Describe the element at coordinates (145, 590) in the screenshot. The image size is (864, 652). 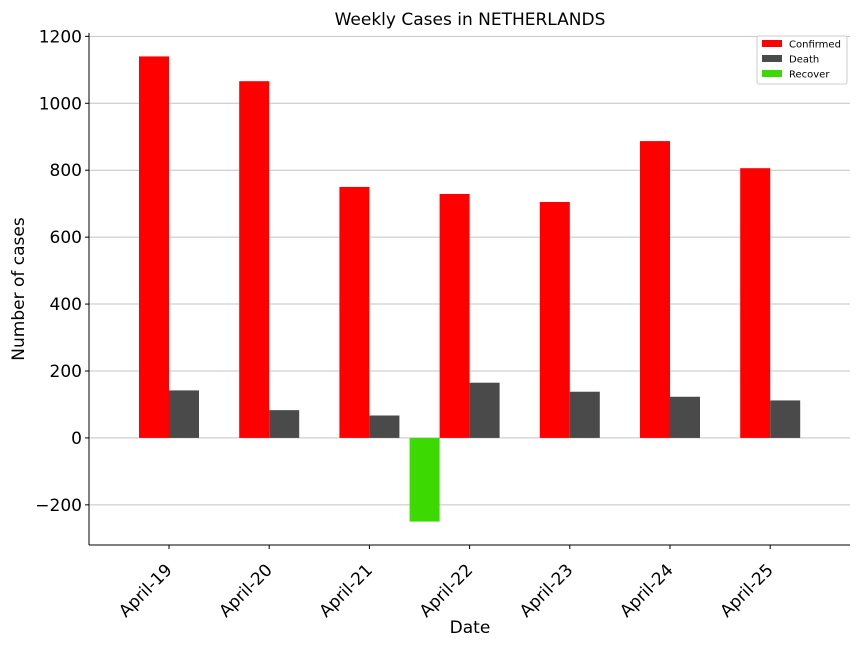
I see `x-tick-label: April-19` at that location.